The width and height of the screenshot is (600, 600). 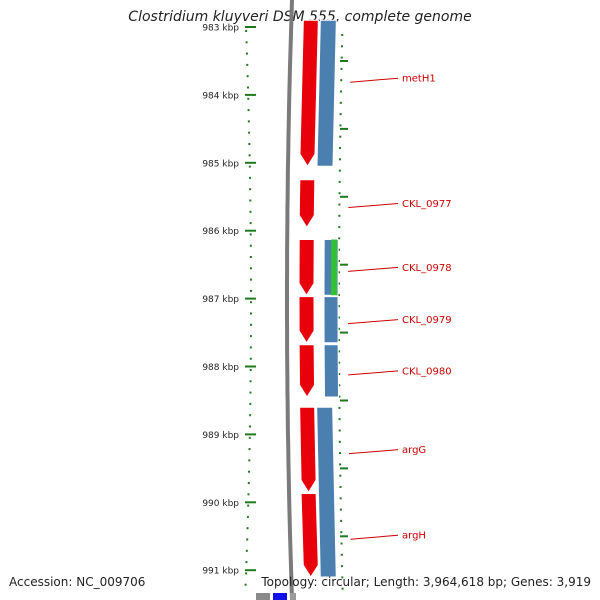 What do you see at coordinates (280, 596) in the screenshot?
I see `legend-swatch-blue` at bounding box center [280, 596].